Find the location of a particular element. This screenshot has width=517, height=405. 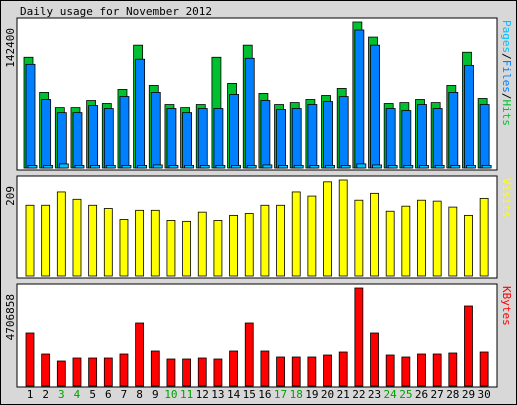

x-tick-label: 29 is located at coordinates (468, 394).